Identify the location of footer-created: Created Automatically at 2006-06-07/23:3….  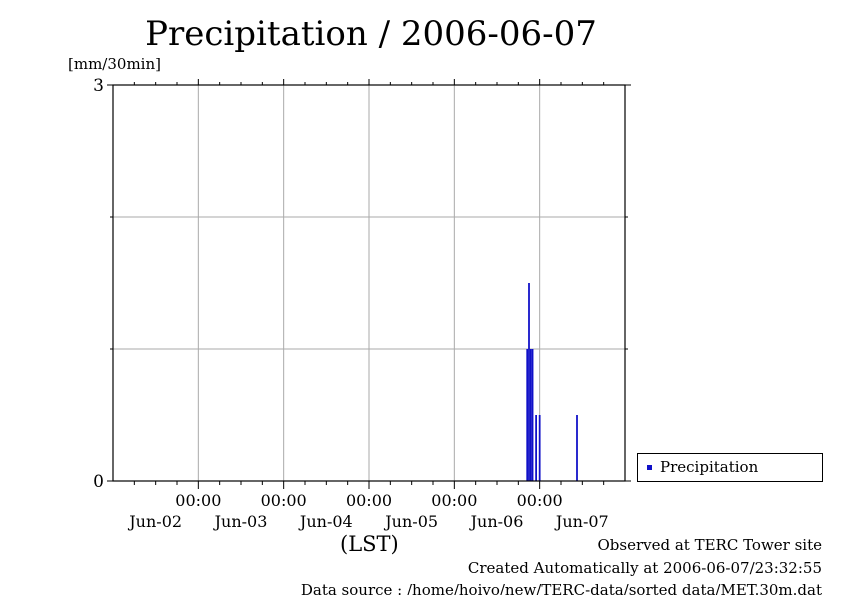
(644, 568).